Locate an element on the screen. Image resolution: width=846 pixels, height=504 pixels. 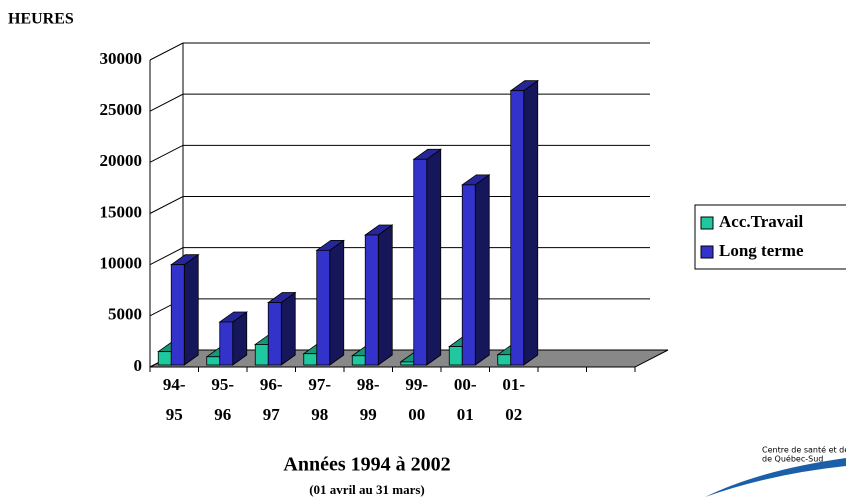
x-tick-label: 95-96 is located at coordinates (223, 399).